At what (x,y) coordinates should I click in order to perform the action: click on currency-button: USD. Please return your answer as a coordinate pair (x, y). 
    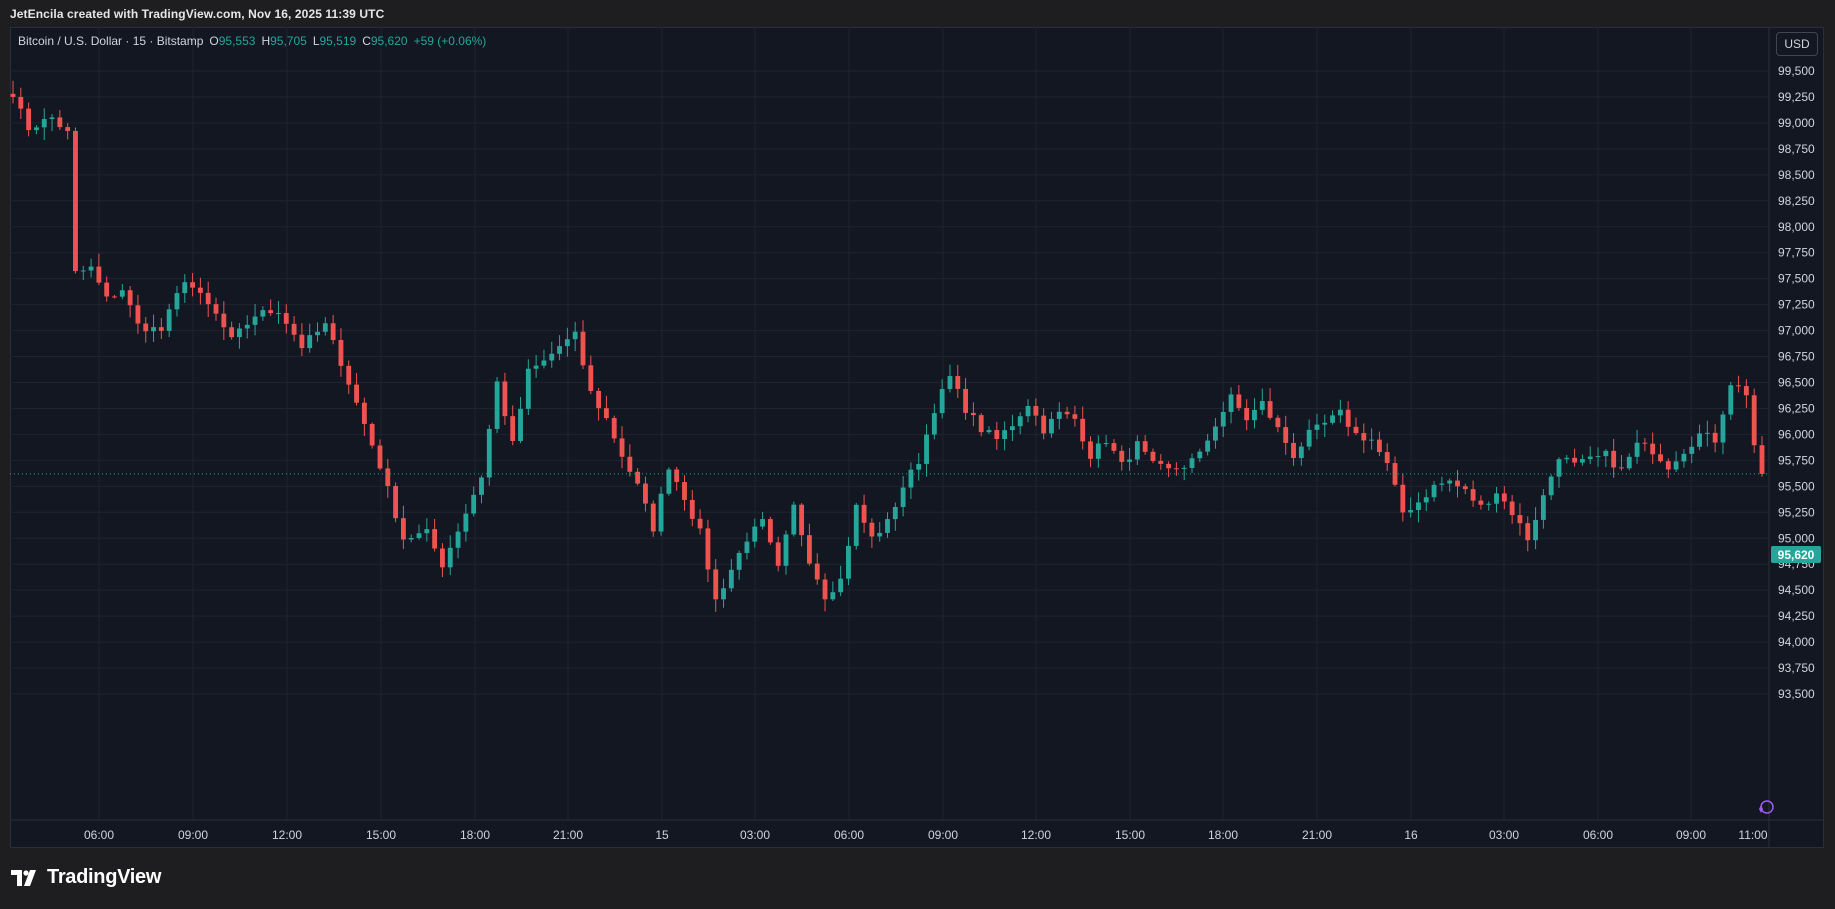
    Looking at the image, I should click on (1797, 44).